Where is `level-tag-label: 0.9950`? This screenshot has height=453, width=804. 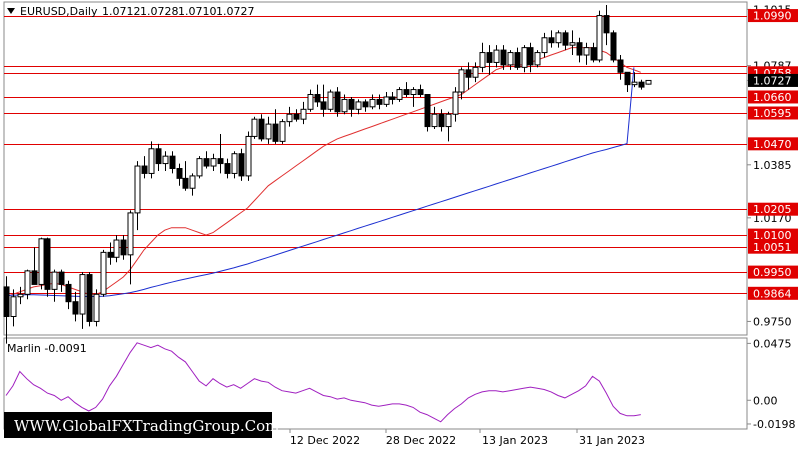
level-tag-label: 0.9950 is located at coordinates (772, 272).